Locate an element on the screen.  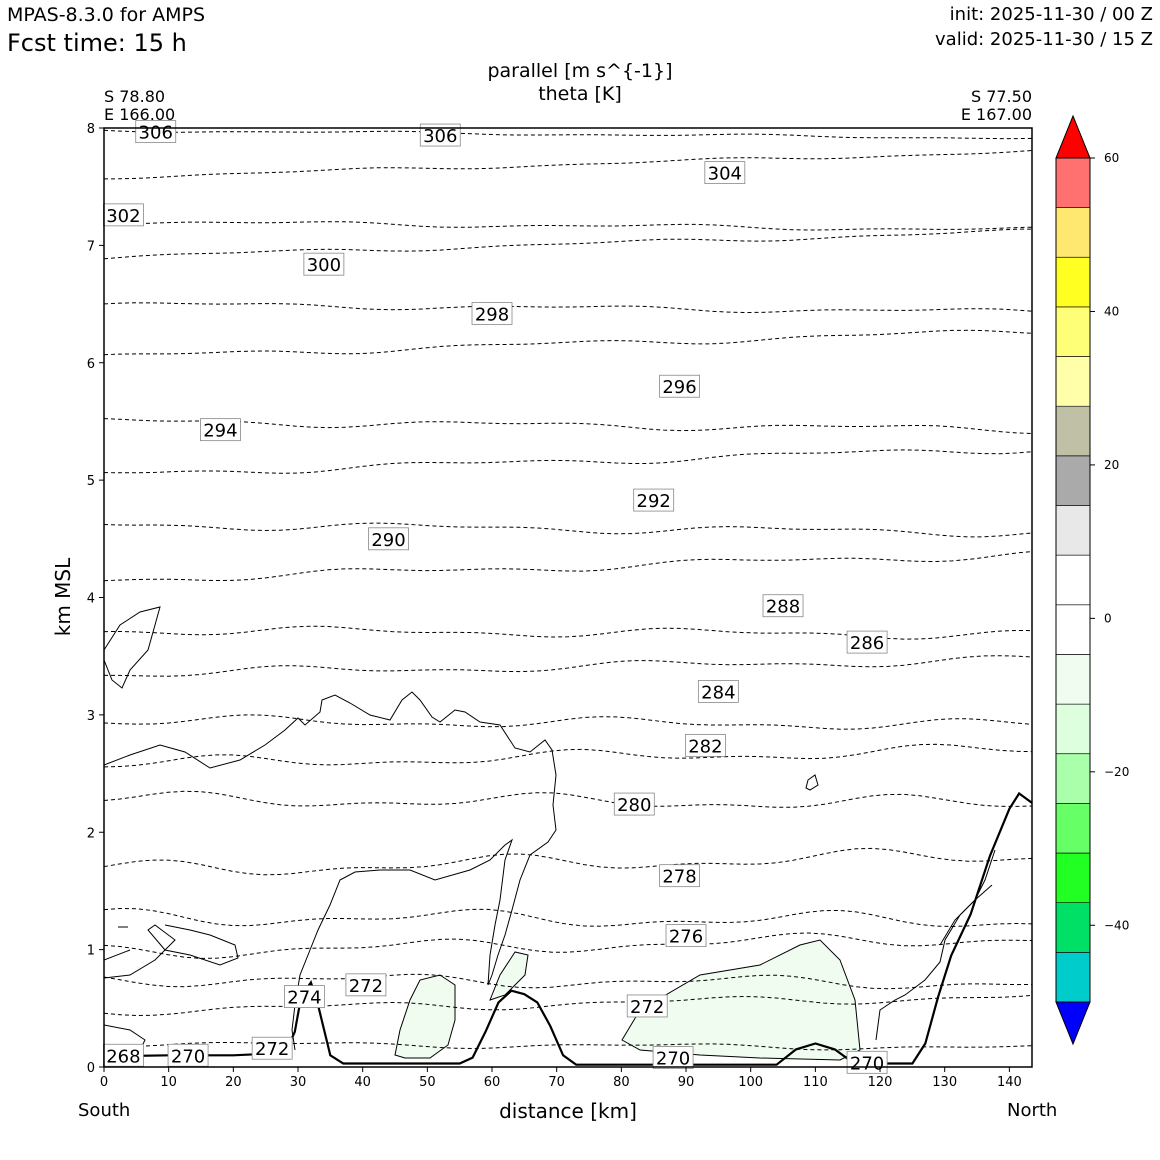
theta-label: 290 is located at coordinates (388, 539).